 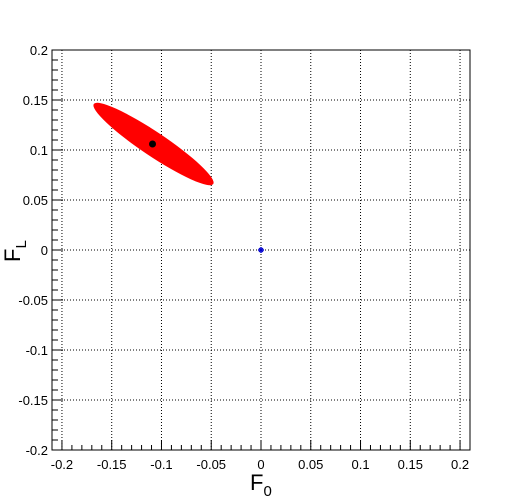 What do you see at coordinates (37, 450) in the screenshot?
I see `y-tick-label: -0.2` at bounding box center [37, 450].